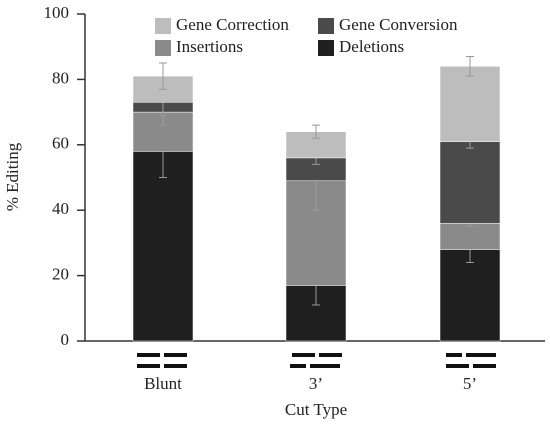 This screenshot has width=550, height=427. I want to click on cut-icons, so click(316, 360).